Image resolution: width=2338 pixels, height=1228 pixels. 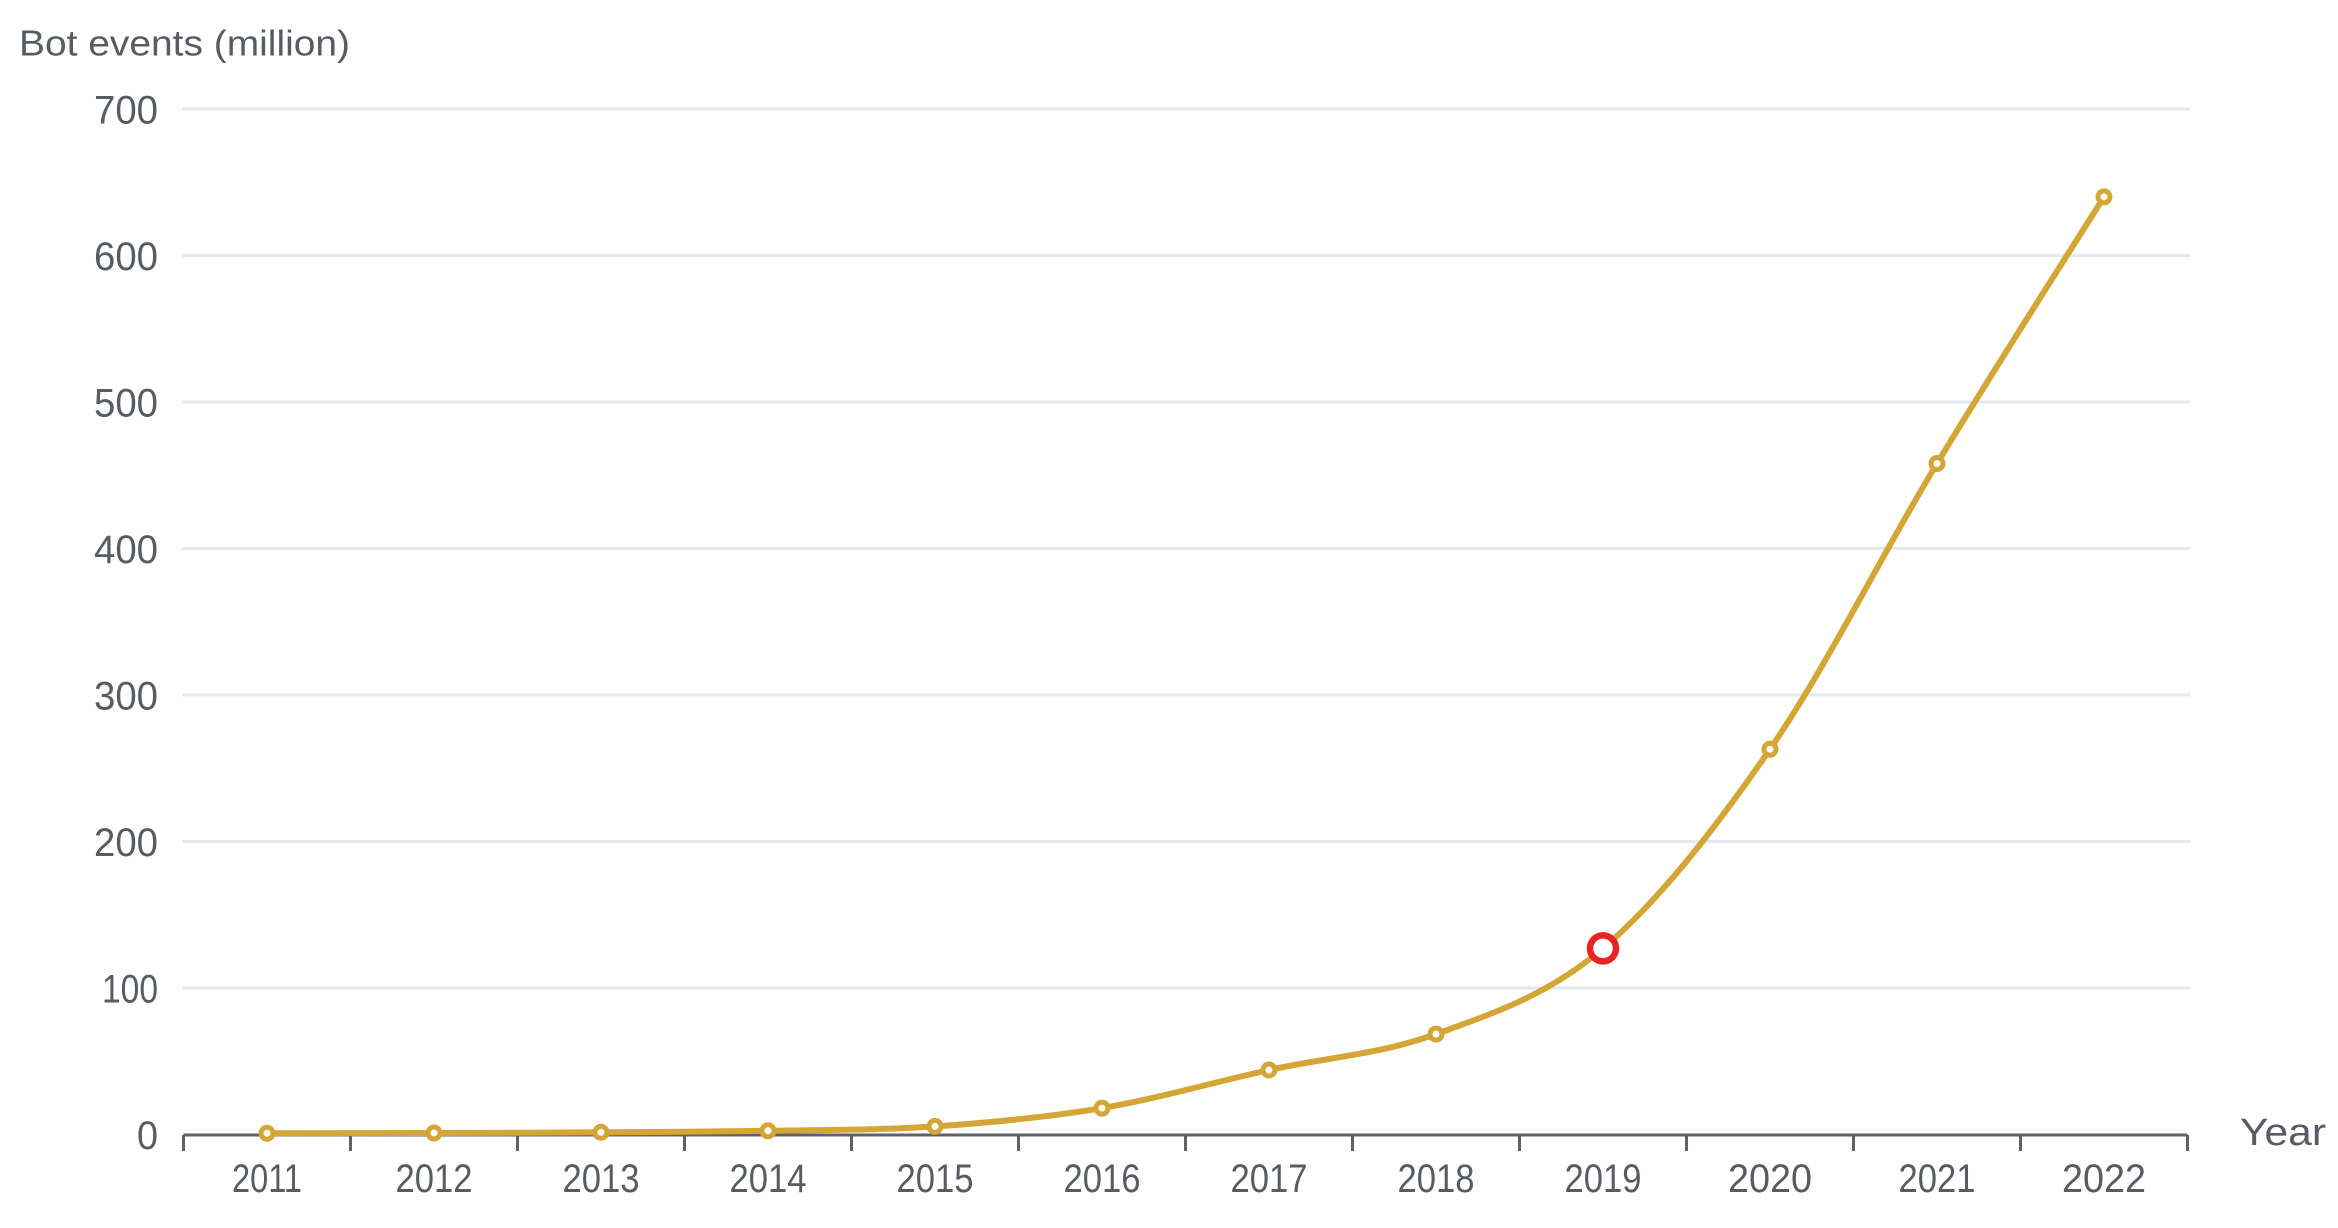 I want to click on svg-text: 2012, so click(x=434, y=1179).